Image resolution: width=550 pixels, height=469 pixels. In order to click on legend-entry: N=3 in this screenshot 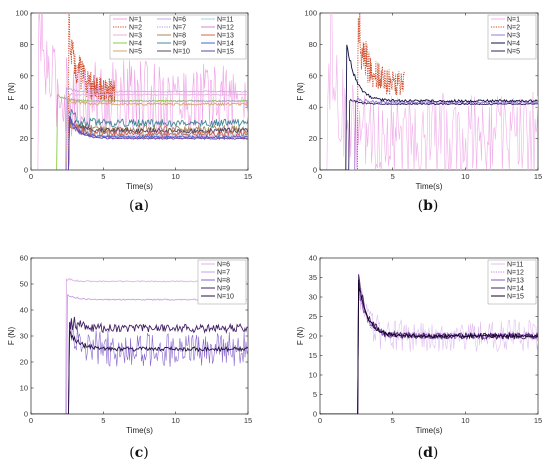, I will do `click(513, 36)`.